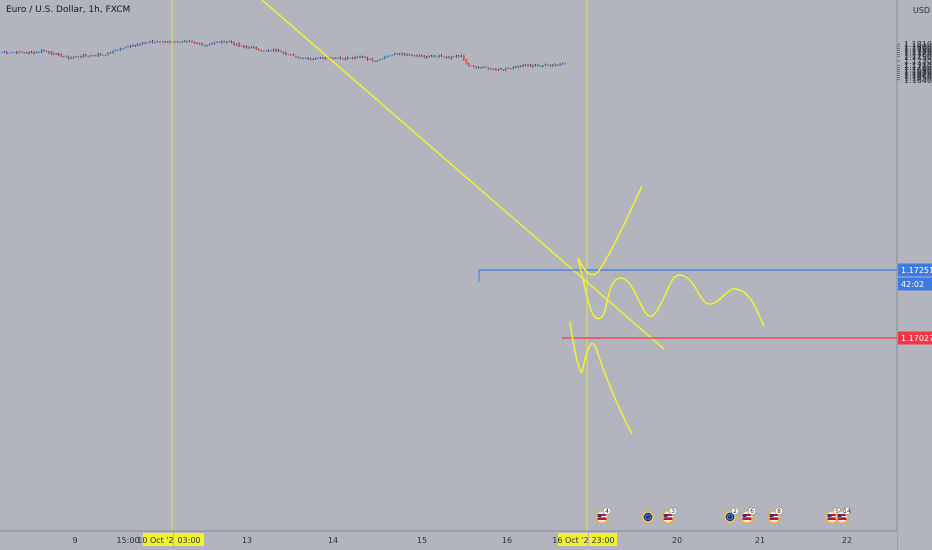  Describe the element at coordinates (748, 515) in the screenshot. I see `event-marker: 6` at that location.